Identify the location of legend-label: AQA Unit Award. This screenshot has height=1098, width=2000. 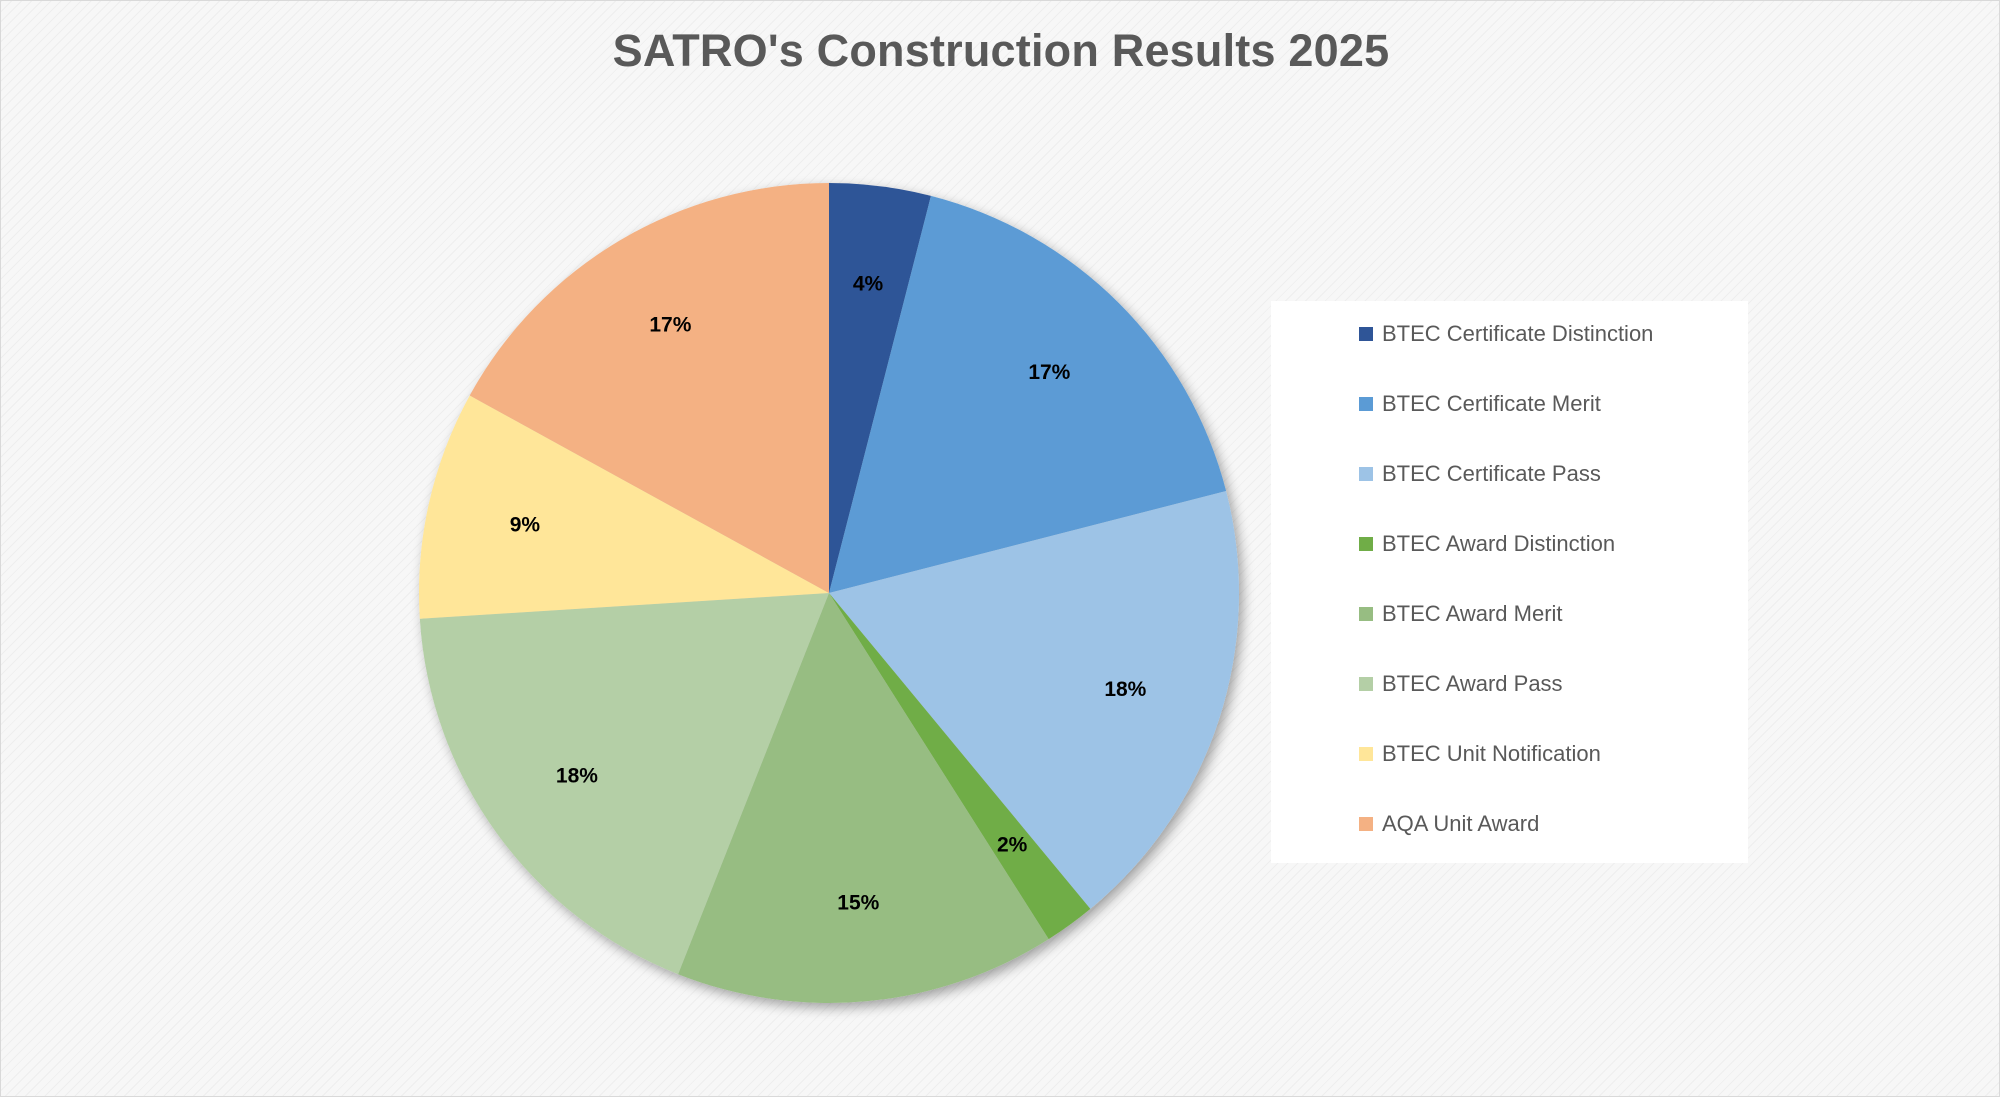
(1461, 823).